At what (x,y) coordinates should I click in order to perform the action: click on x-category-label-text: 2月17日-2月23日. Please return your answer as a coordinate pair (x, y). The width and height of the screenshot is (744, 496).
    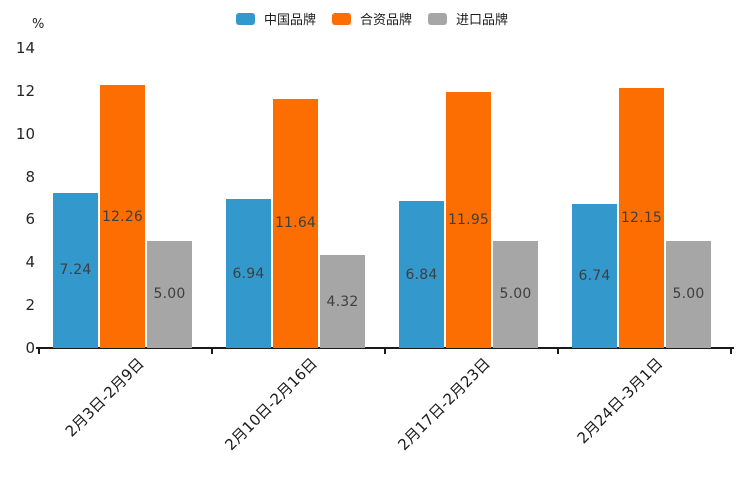
    Looking at the image, I should click on (444, 404).